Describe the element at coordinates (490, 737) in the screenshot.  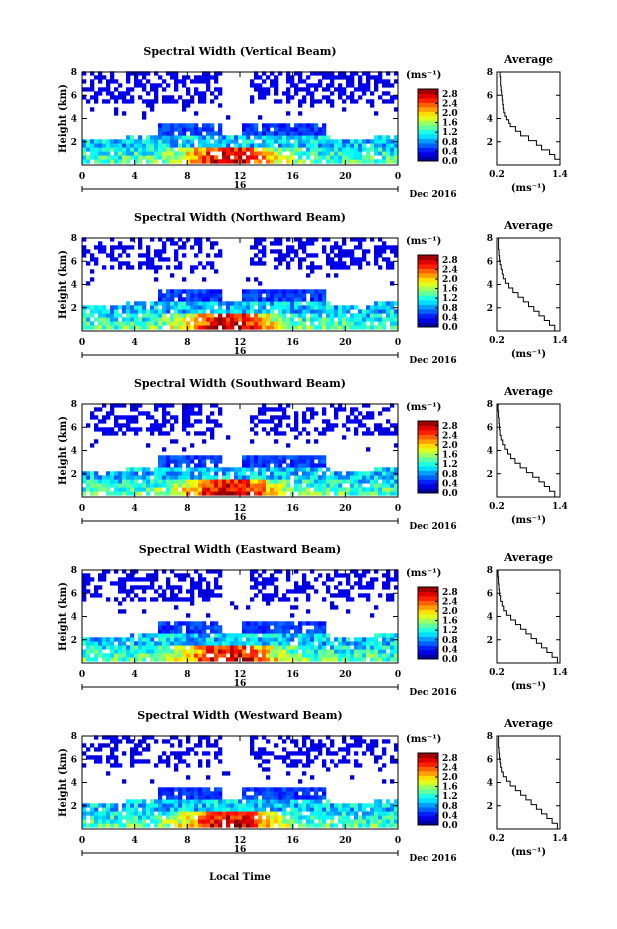
I see `average-y-tick-label: 8` at that location.